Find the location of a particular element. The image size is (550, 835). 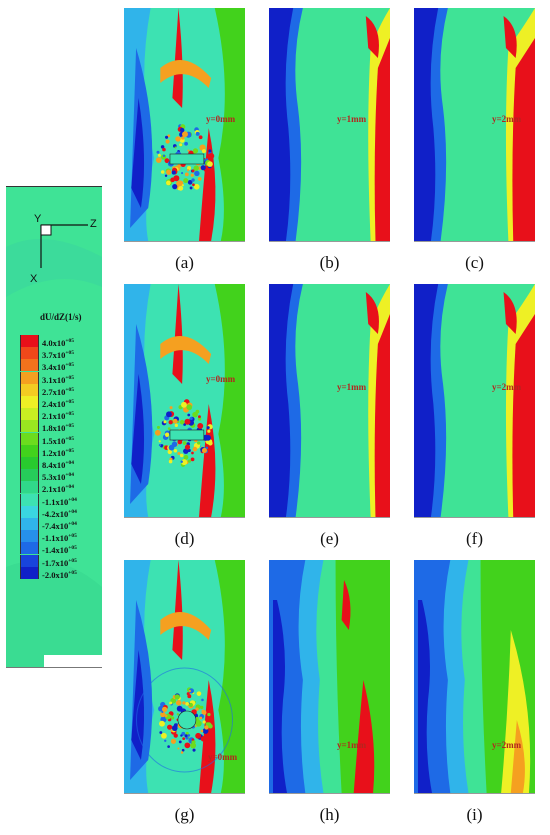

legend-level: 1.5x10+05 is located at coordinates (63, 439).